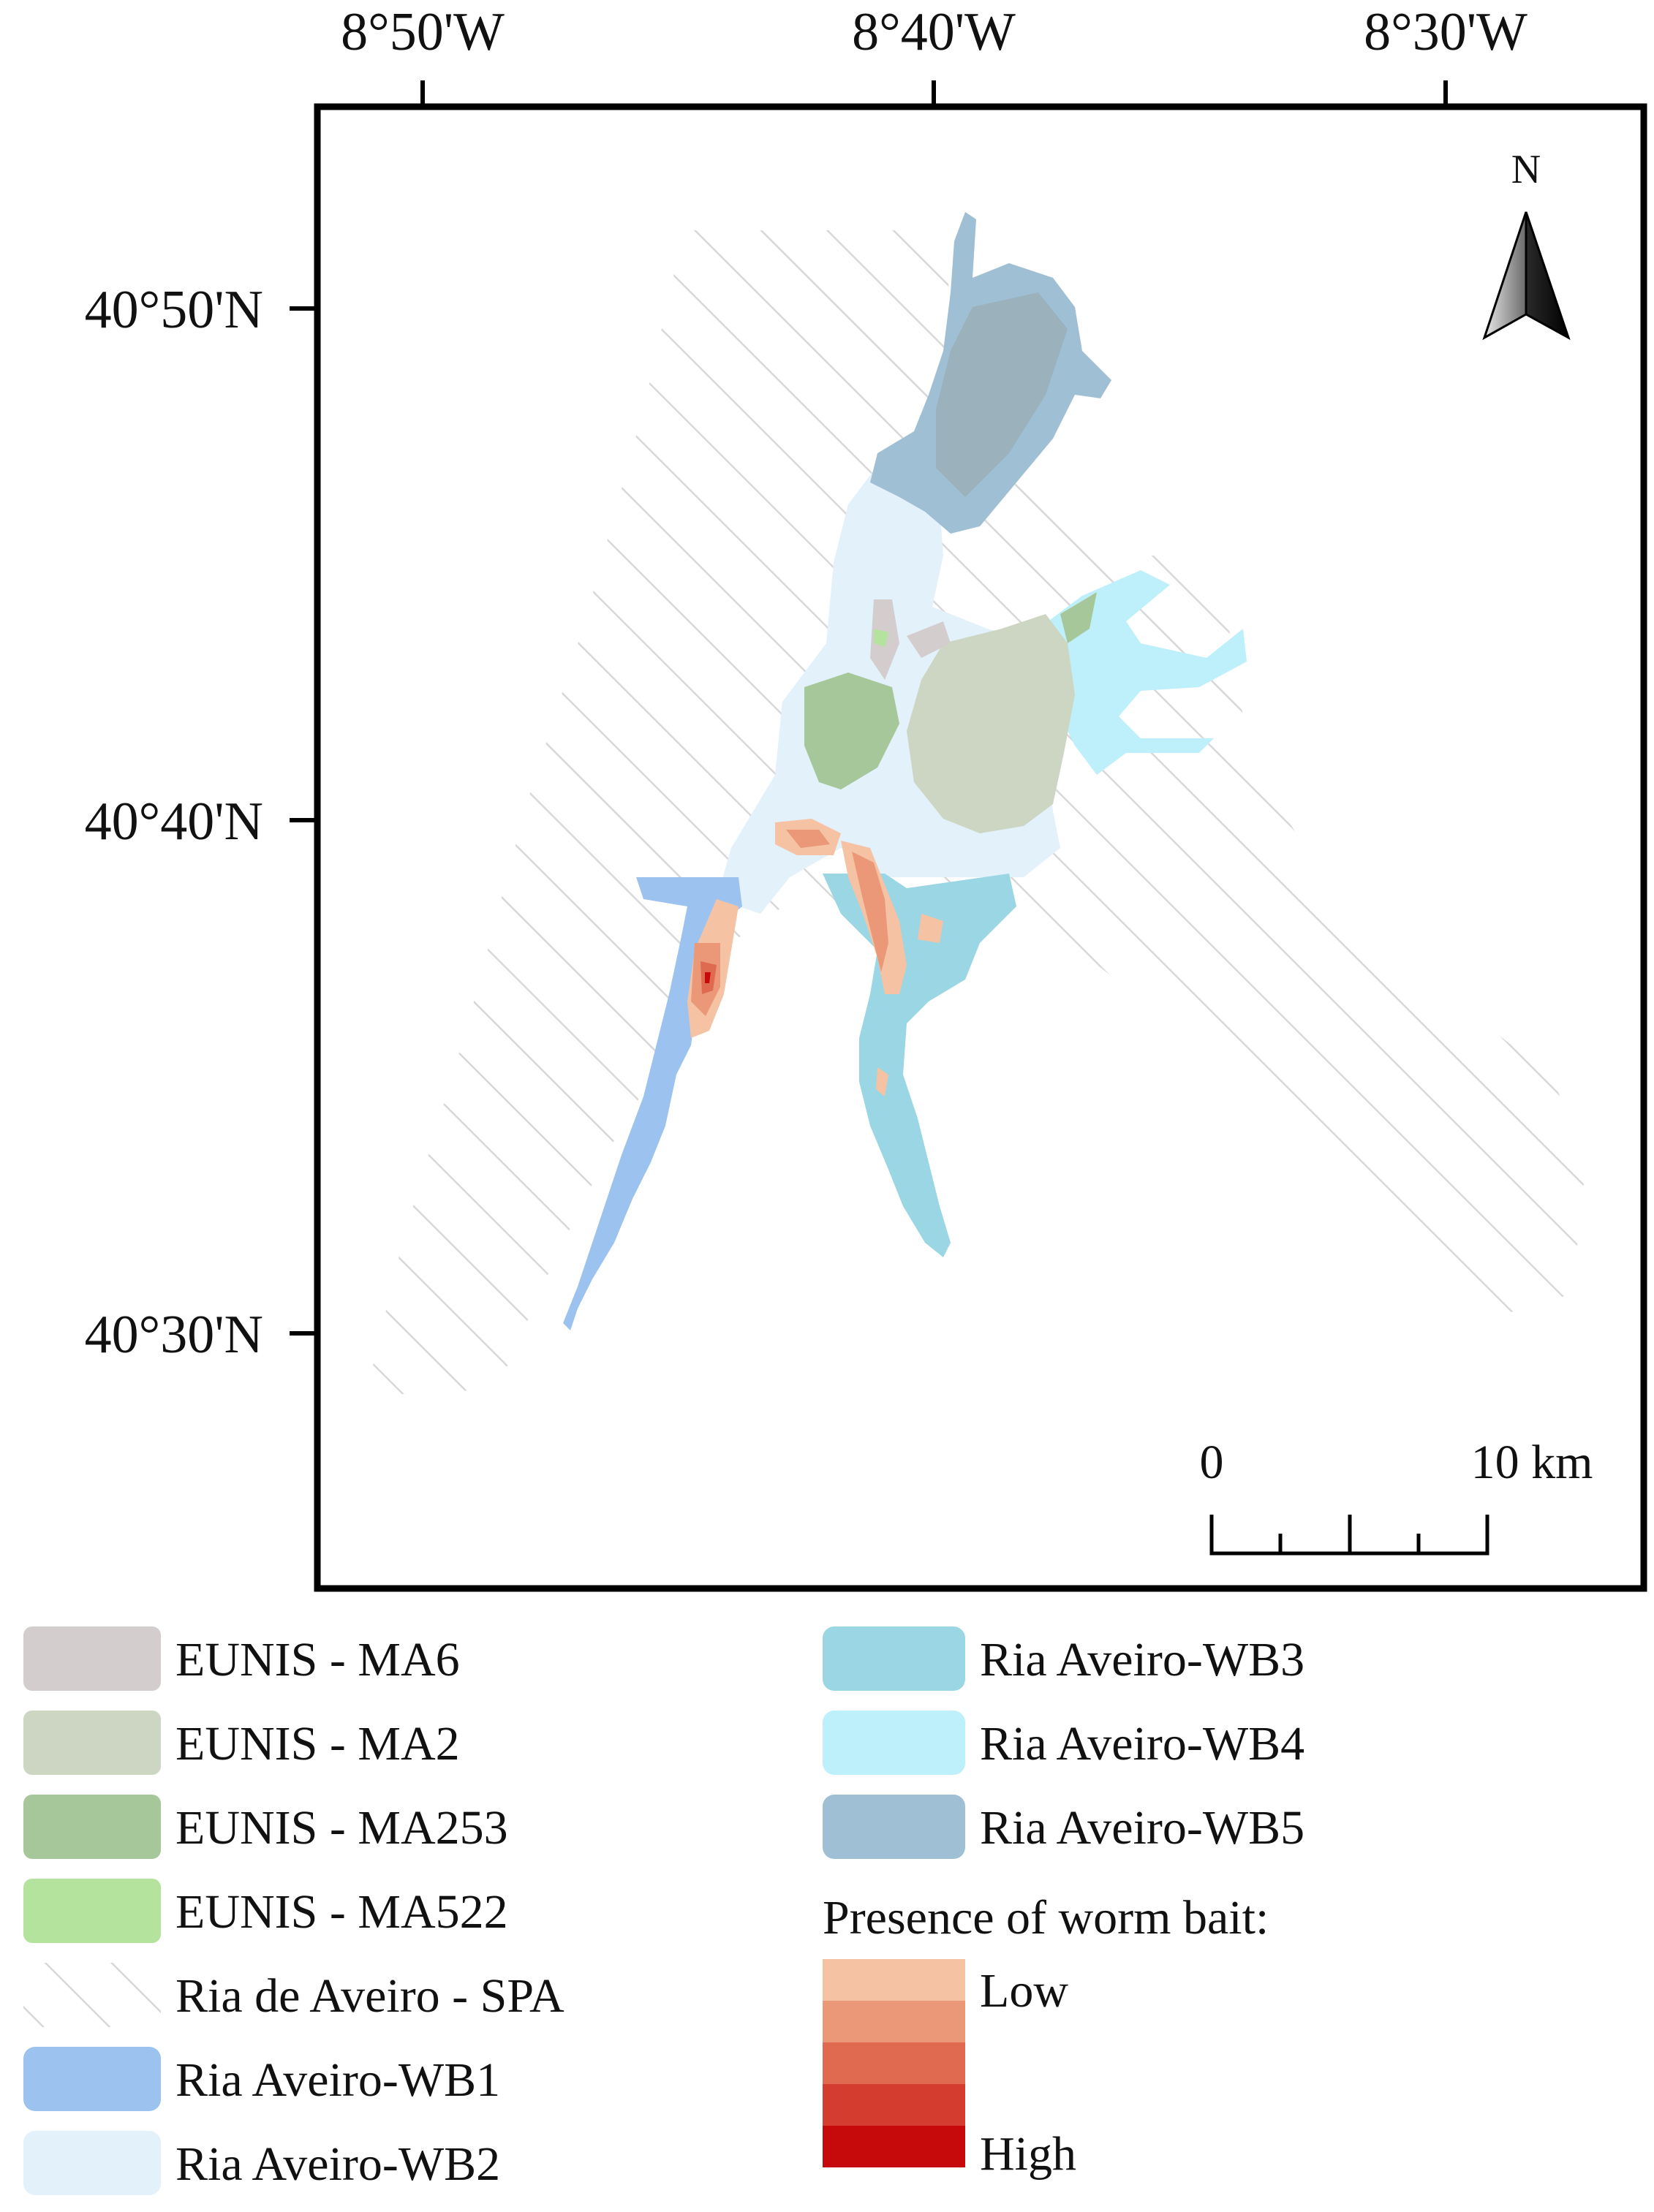  I want to click on lon-label-3: 8°30'W, so click(1446, 32).